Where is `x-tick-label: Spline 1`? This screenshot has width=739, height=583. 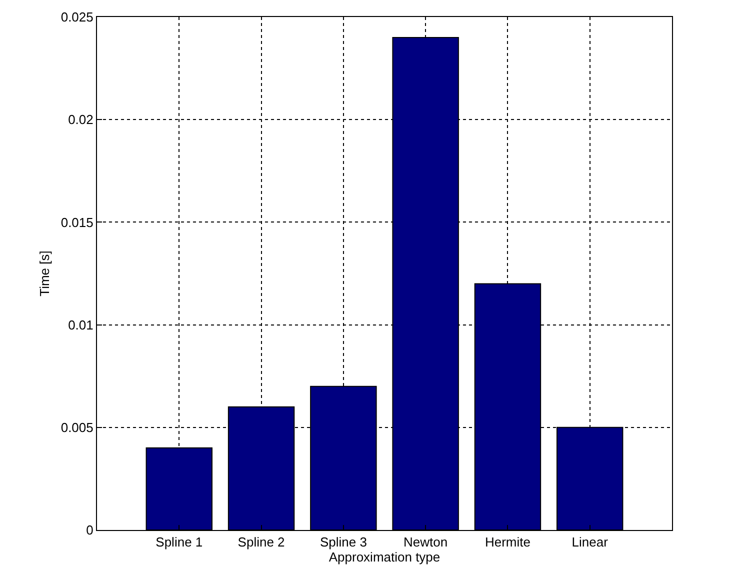
x-tick-label: Spline 1 is located at coordinates (179, 542).